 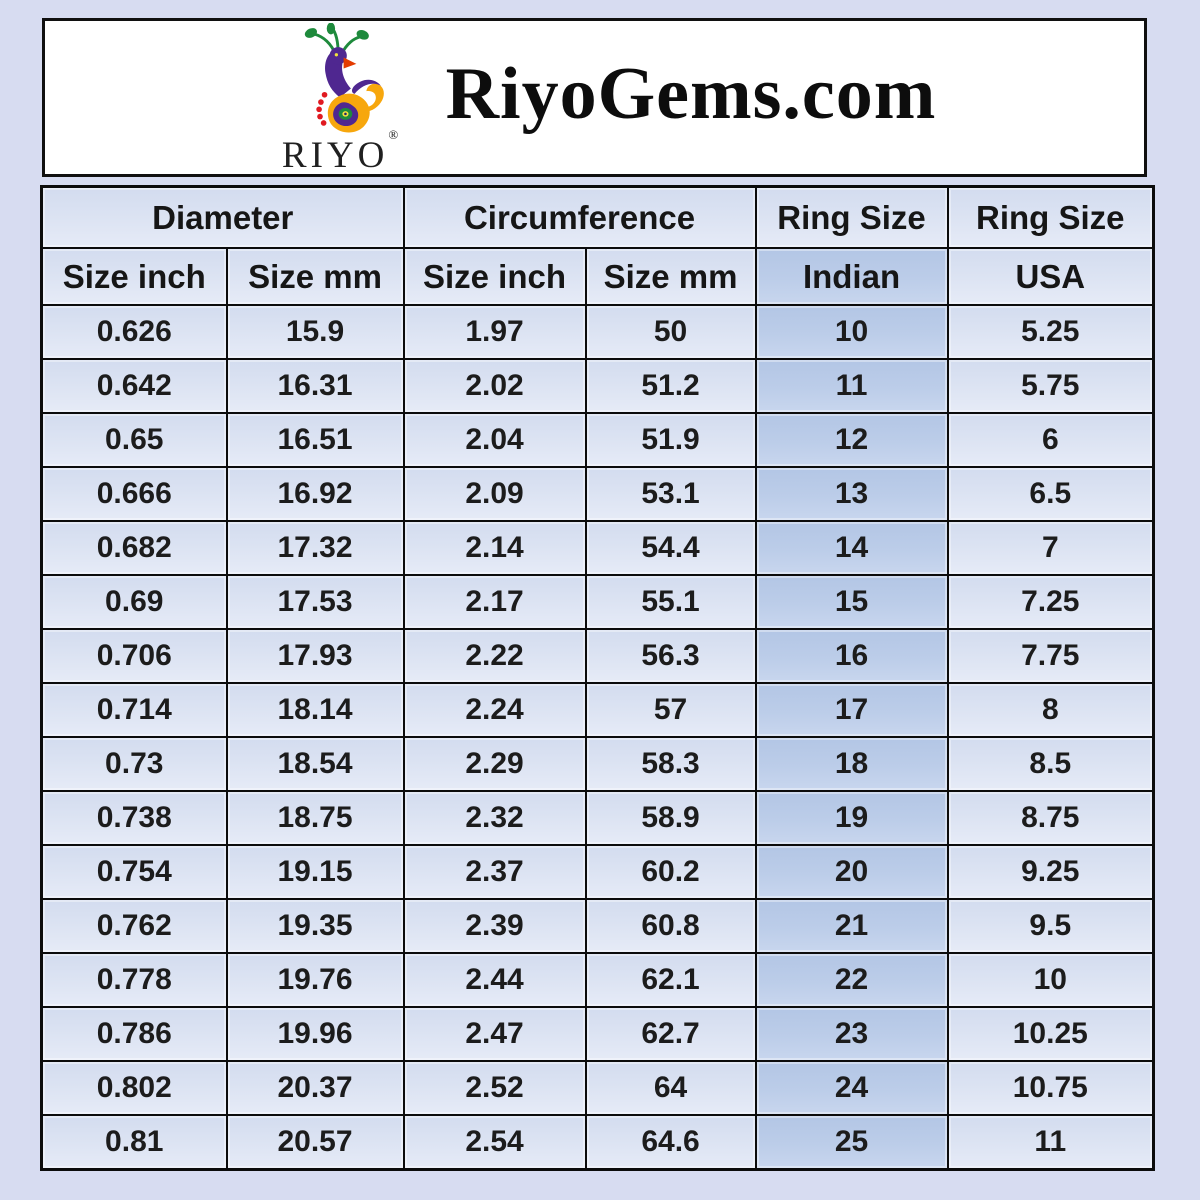 What do you see at coordinates (851, 217) in the screenshot?
I see `group-header-ring-size-indian: Ring Size` at bounding box center [851, 217].